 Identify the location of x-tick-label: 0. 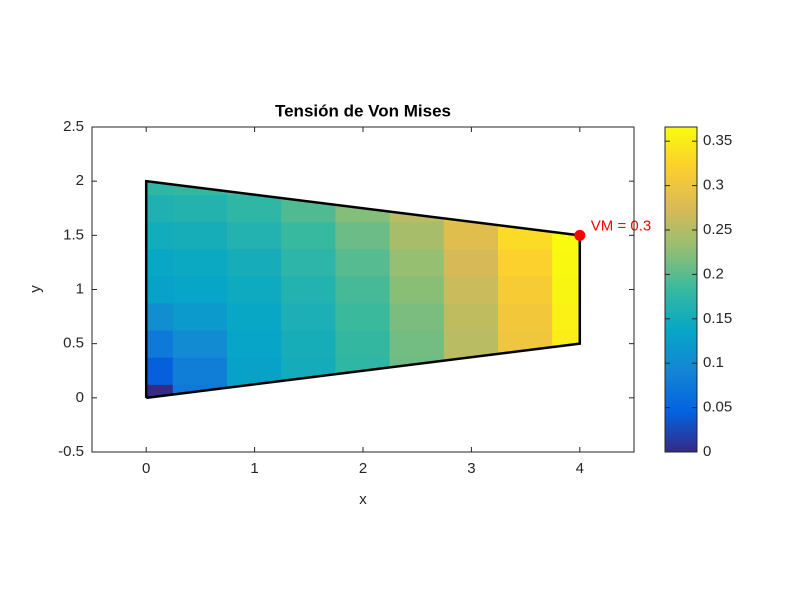
(146, 468).